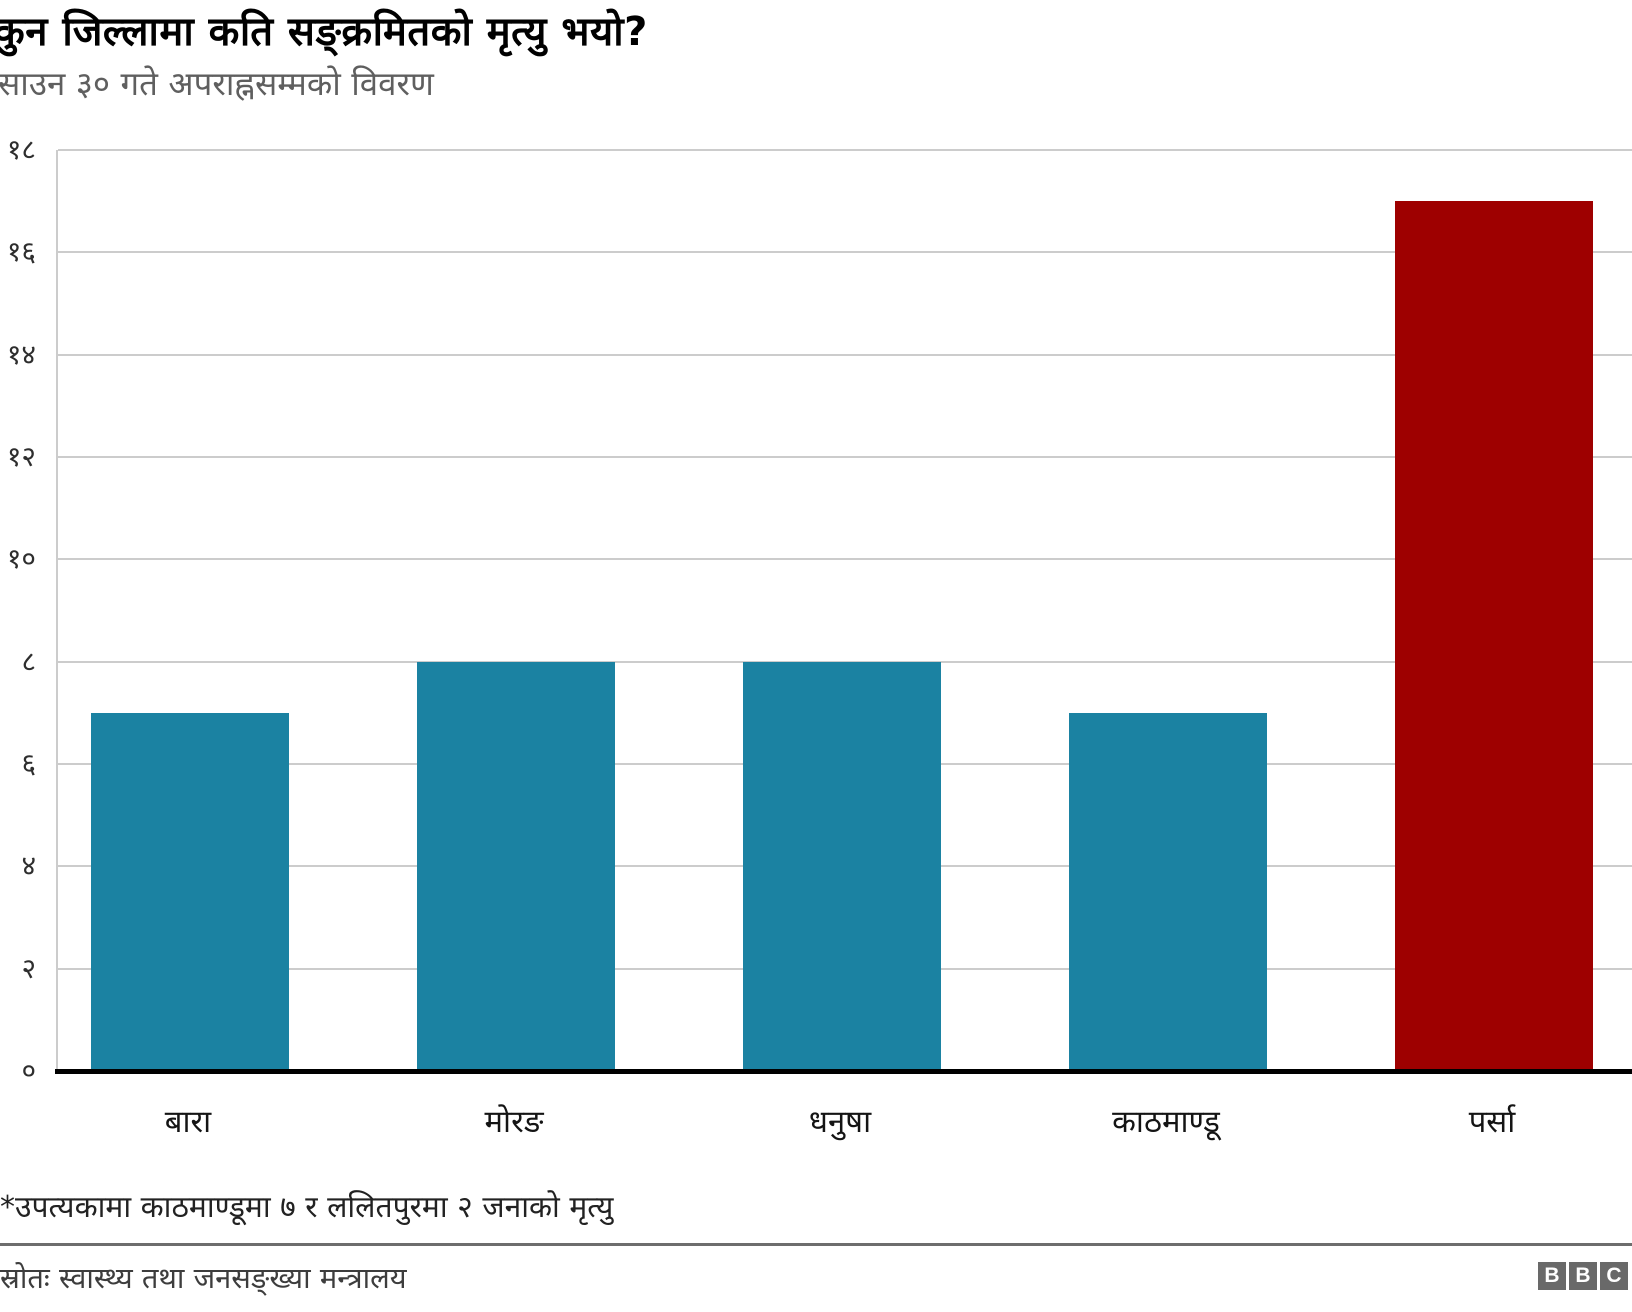 The height and width of the screenshot is (1312, 1632). Describe the element at coordinates (1614, 1276) in the screenshot. I see `bbc-logo-letter: C` at that location.